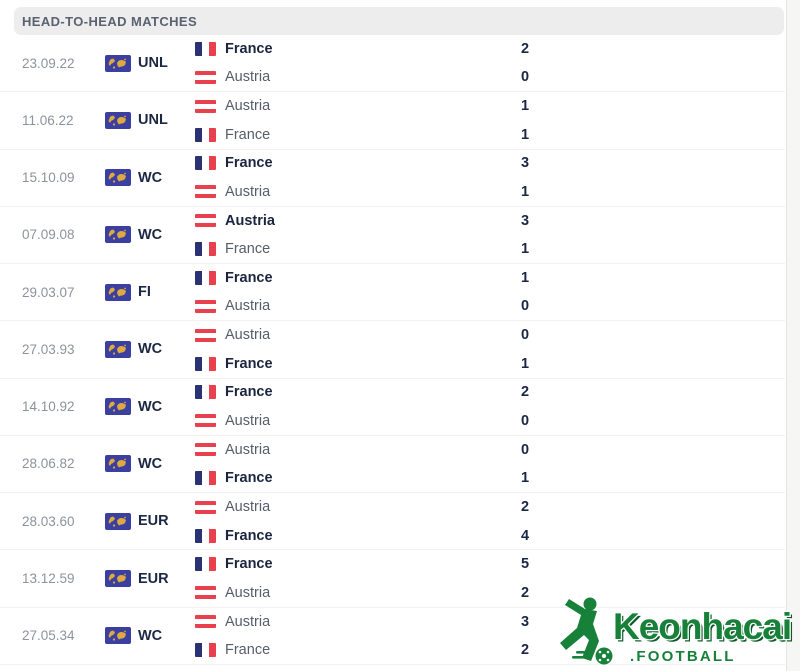 The height and width of the screenshot is (671, 800). Describe the element at coordinates (153, 521) in the screenshot. I see `competition-code: EUR` at that location.